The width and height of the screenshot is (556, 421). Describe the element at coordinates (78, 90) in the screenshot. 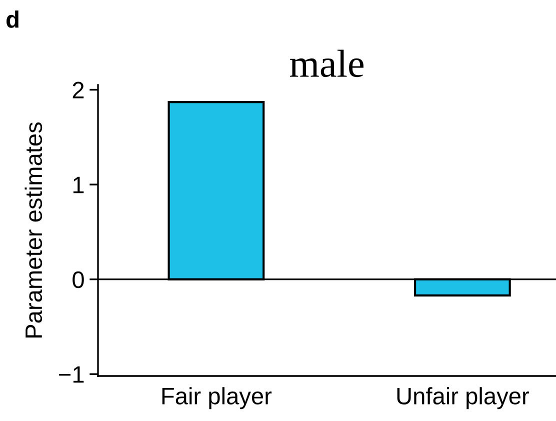

I see `y-tick-label: 2` at that location.